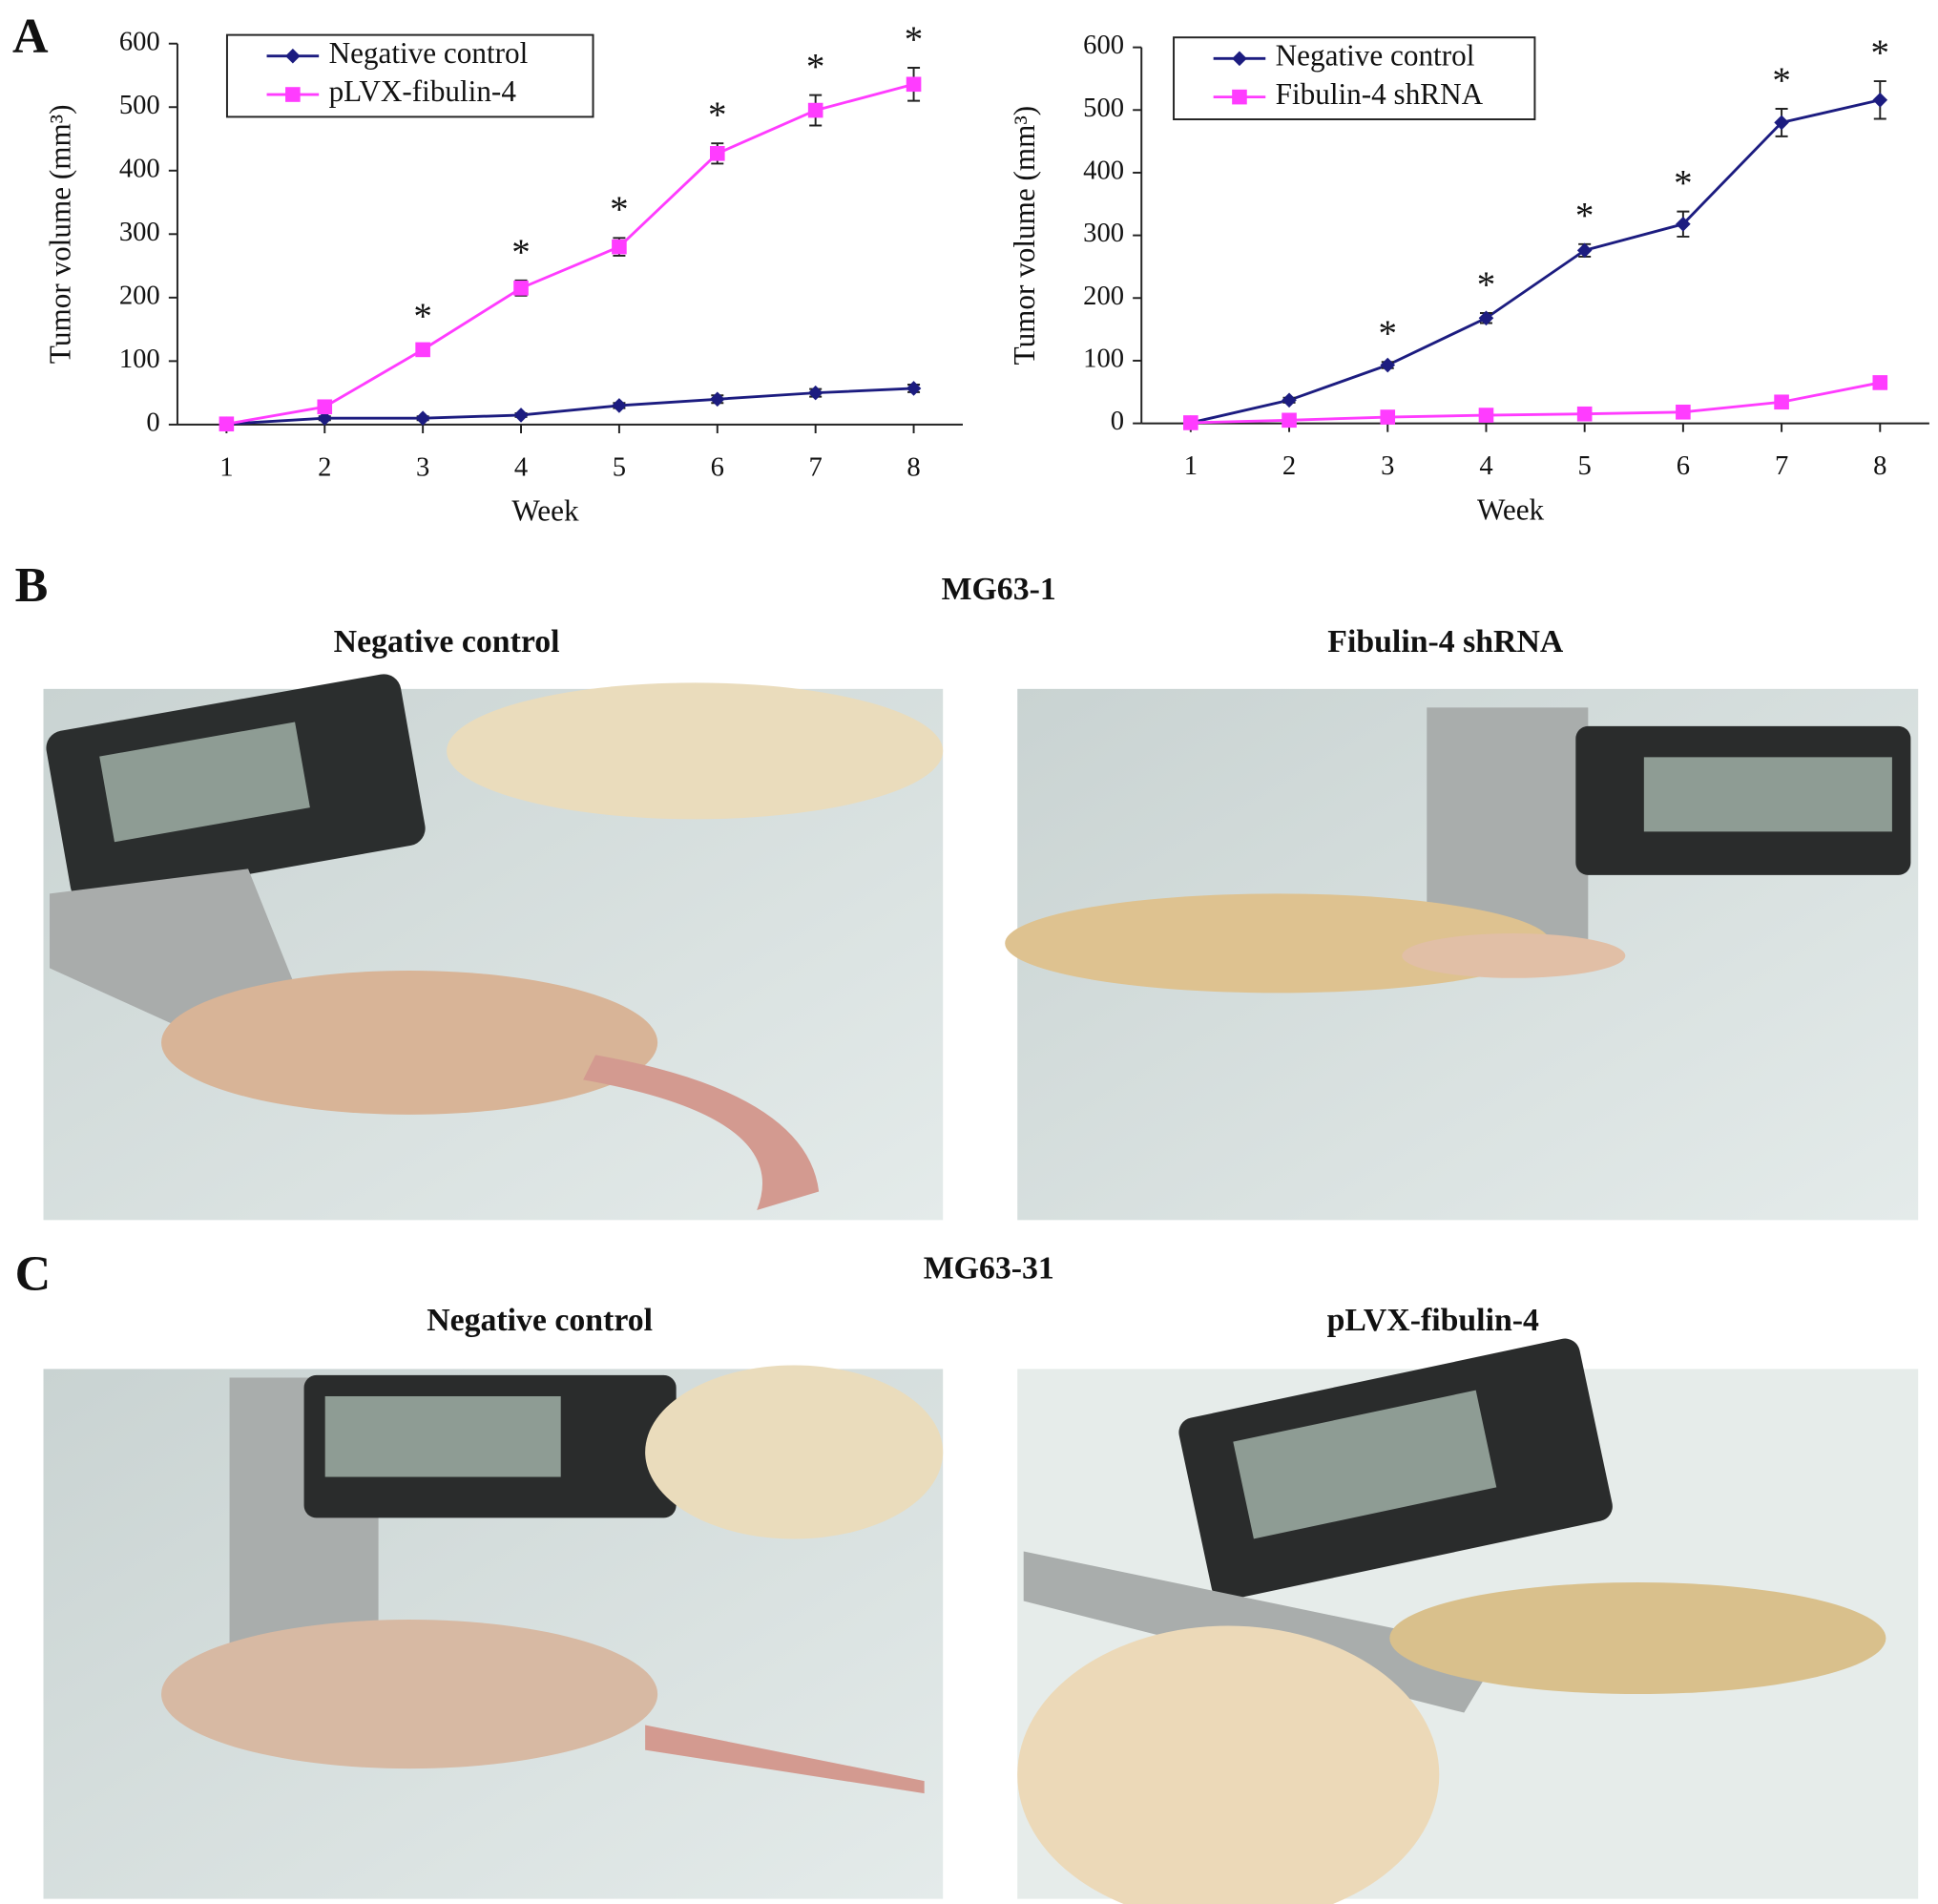 Image resolution: width=1938 pixels, height=1904 pixels. Describe the element at coordinates (423, 91) in the screenshot. I see `legend-label: pLVX-fibulin-4` at that location.